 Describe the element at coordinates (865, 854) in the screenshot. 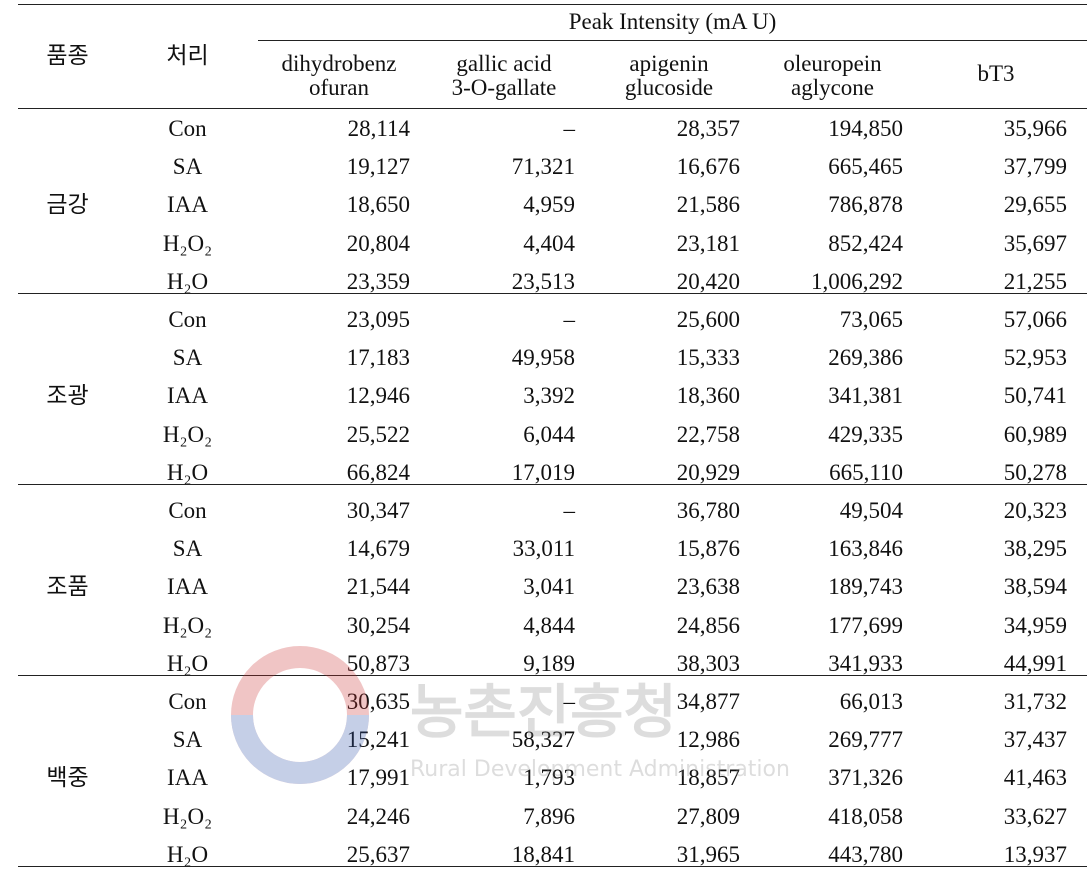

I see `value: 443,780` at that location.